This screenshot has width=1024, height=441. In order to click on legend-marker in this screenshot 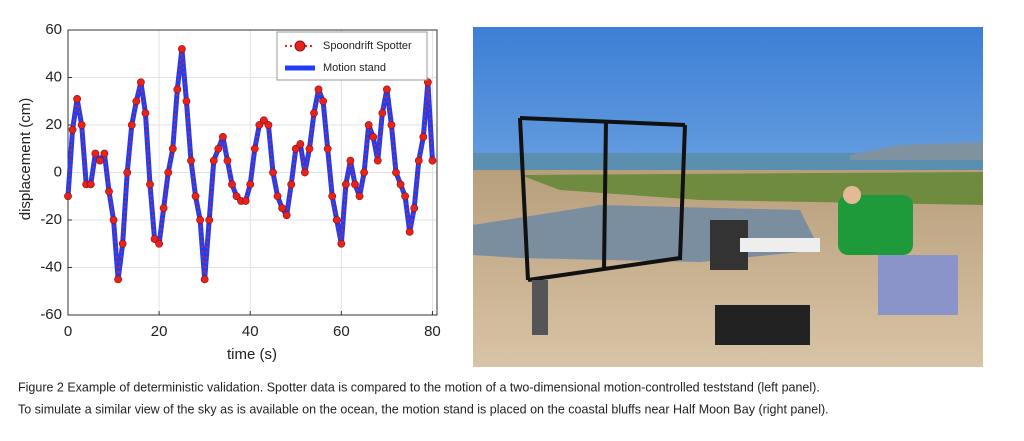, I will do `click(300, 46)`.